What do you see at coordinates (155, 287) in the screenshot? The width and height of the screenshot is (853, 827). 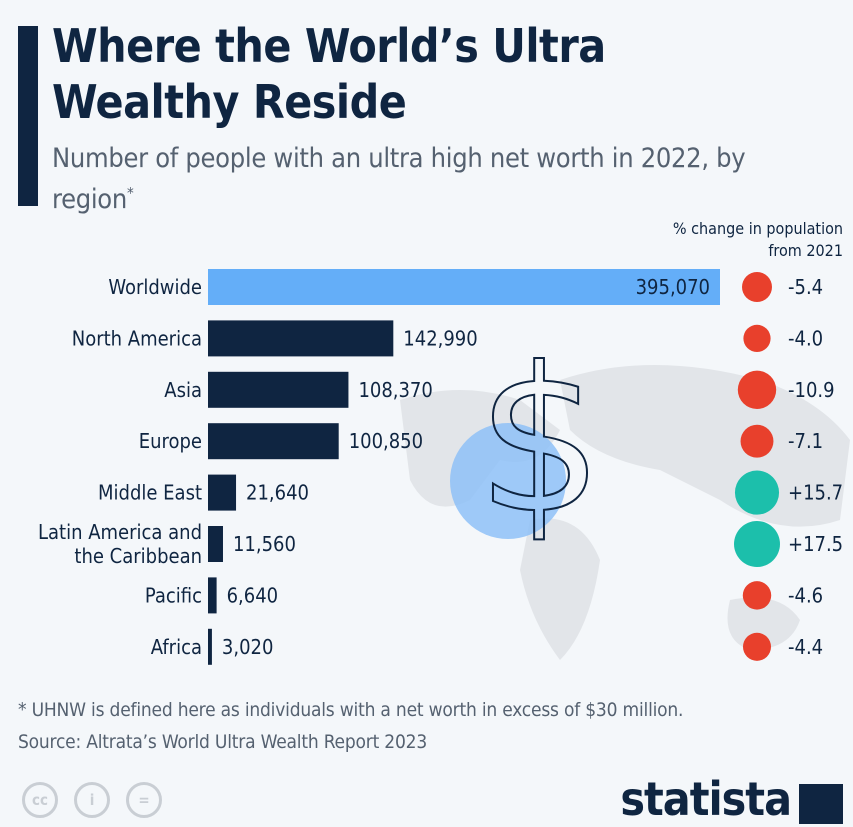 I see `category-label: Worldwide` at bounding box center [155, 287].